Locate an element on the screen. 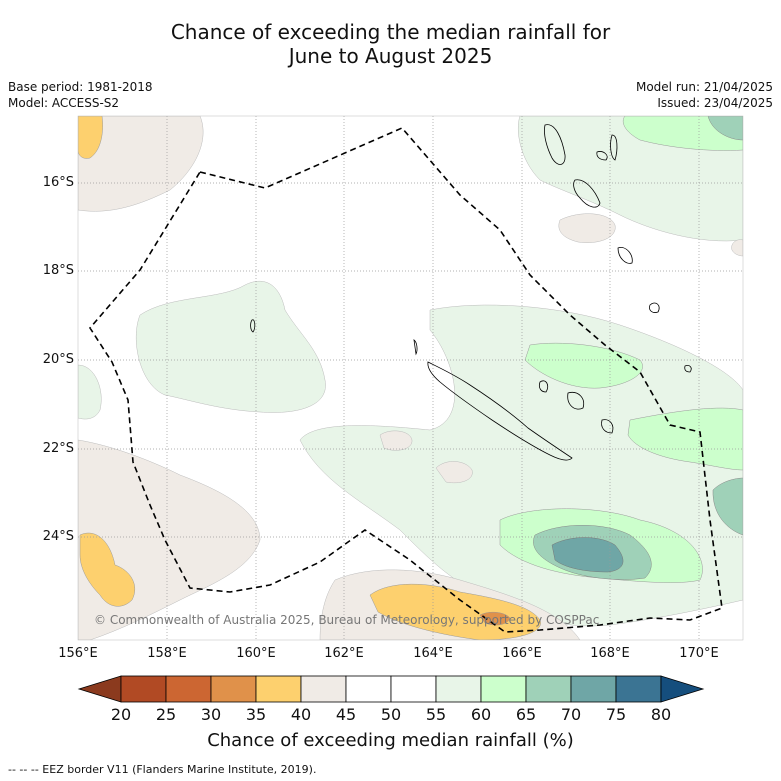  colorbar-tick-label: 20 is located at coordinates (121, 714).